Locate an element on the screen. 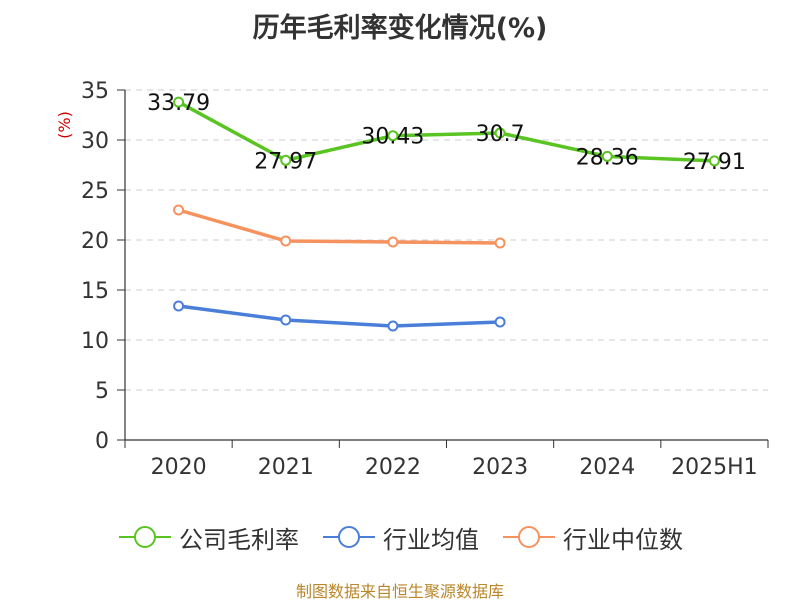 The width and height of the screenshot is (800, 602). x-tick-label: 2021 is located at coordinates (286, 467).